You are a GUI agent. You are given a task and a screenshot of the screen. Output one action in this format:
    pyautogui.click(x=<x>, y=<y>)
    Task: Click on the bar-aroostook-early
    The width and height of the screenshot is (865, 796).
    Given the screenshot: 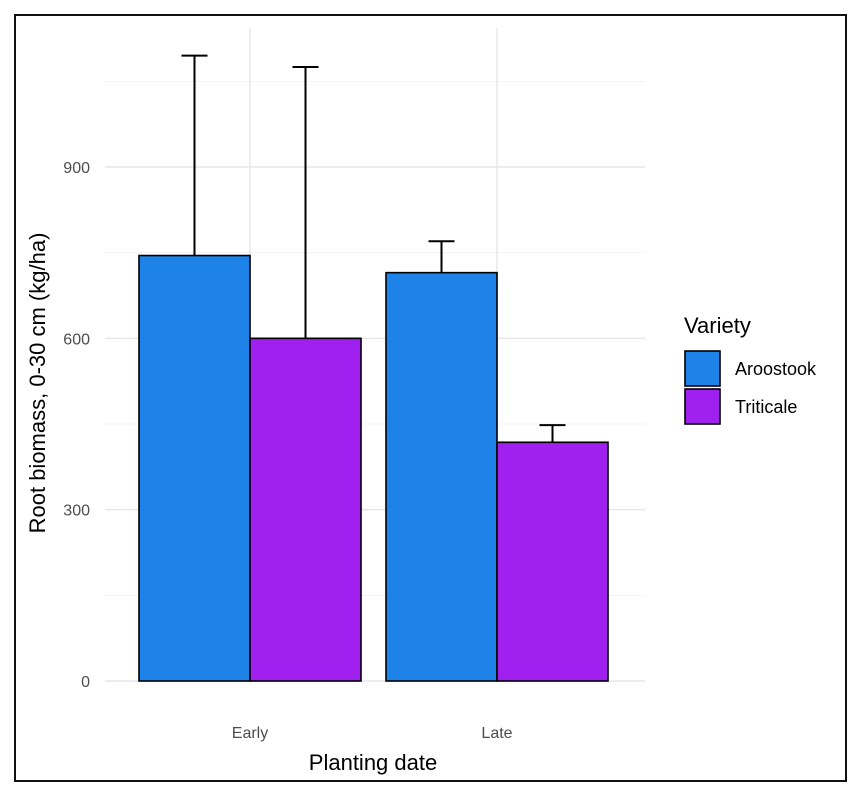 What is the action you would take?
    pyautogui.click(x=194, y=468)
    